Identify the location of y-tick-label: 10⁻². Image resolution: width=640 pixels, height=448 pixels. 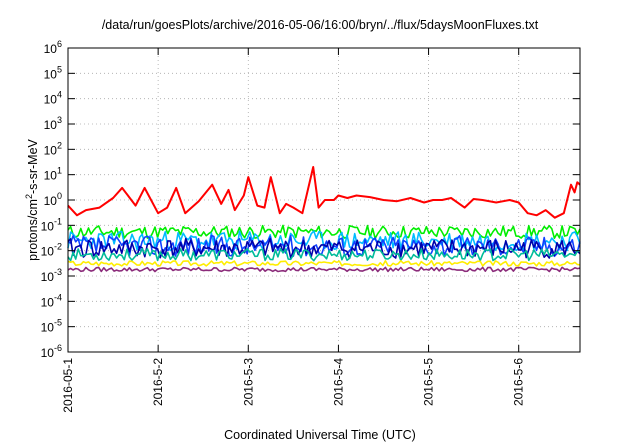
(51, 250).